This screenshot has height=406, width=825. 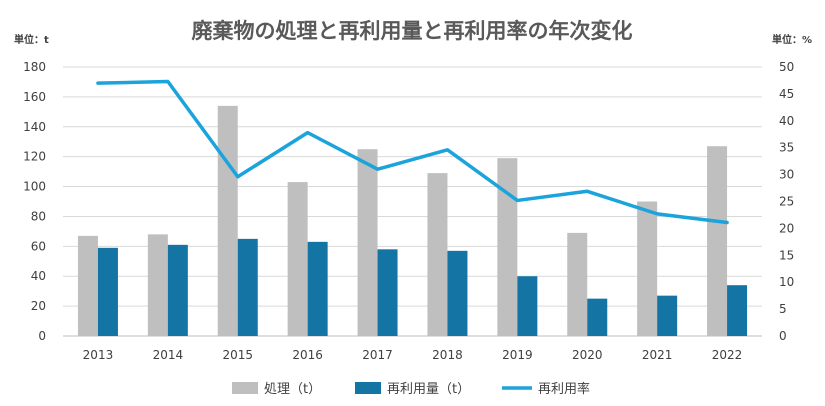 I want to click on right-tick-label: 50, so click(x=786, y=67).